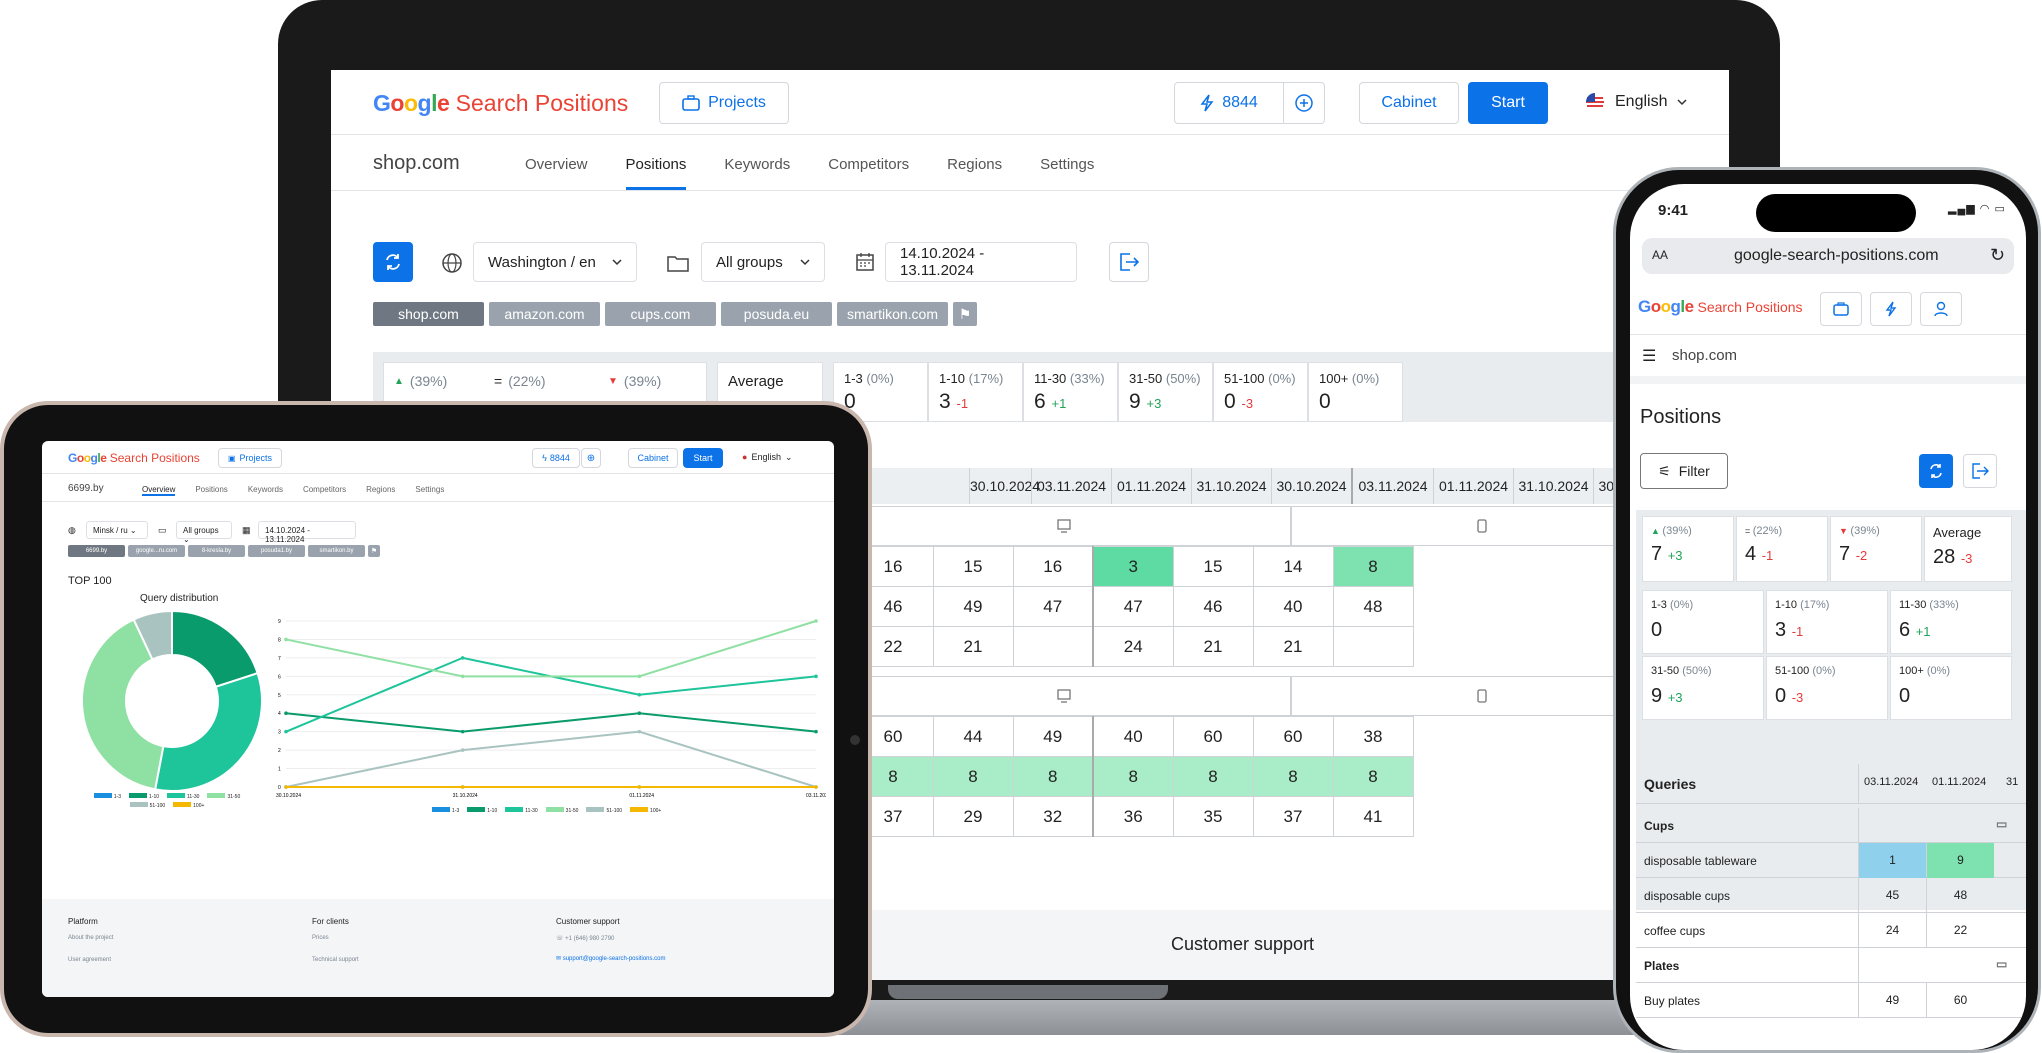 This screenshot has height=1053, width=2042. Describe the element at coordinates (250, 458) in the screenshot. I see `projects-button: ▣ Projects` at that location.